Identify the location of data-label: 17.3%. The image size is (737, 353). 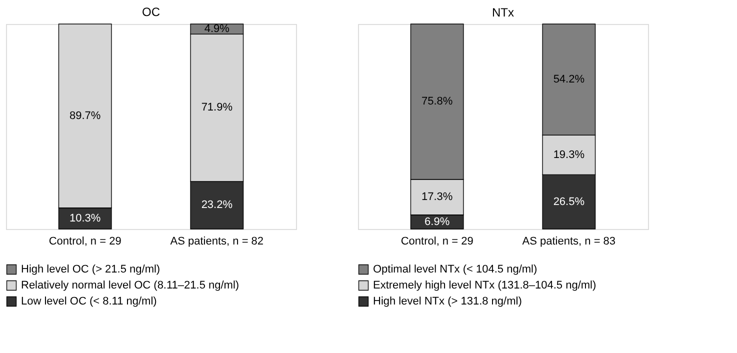
(437, 197).